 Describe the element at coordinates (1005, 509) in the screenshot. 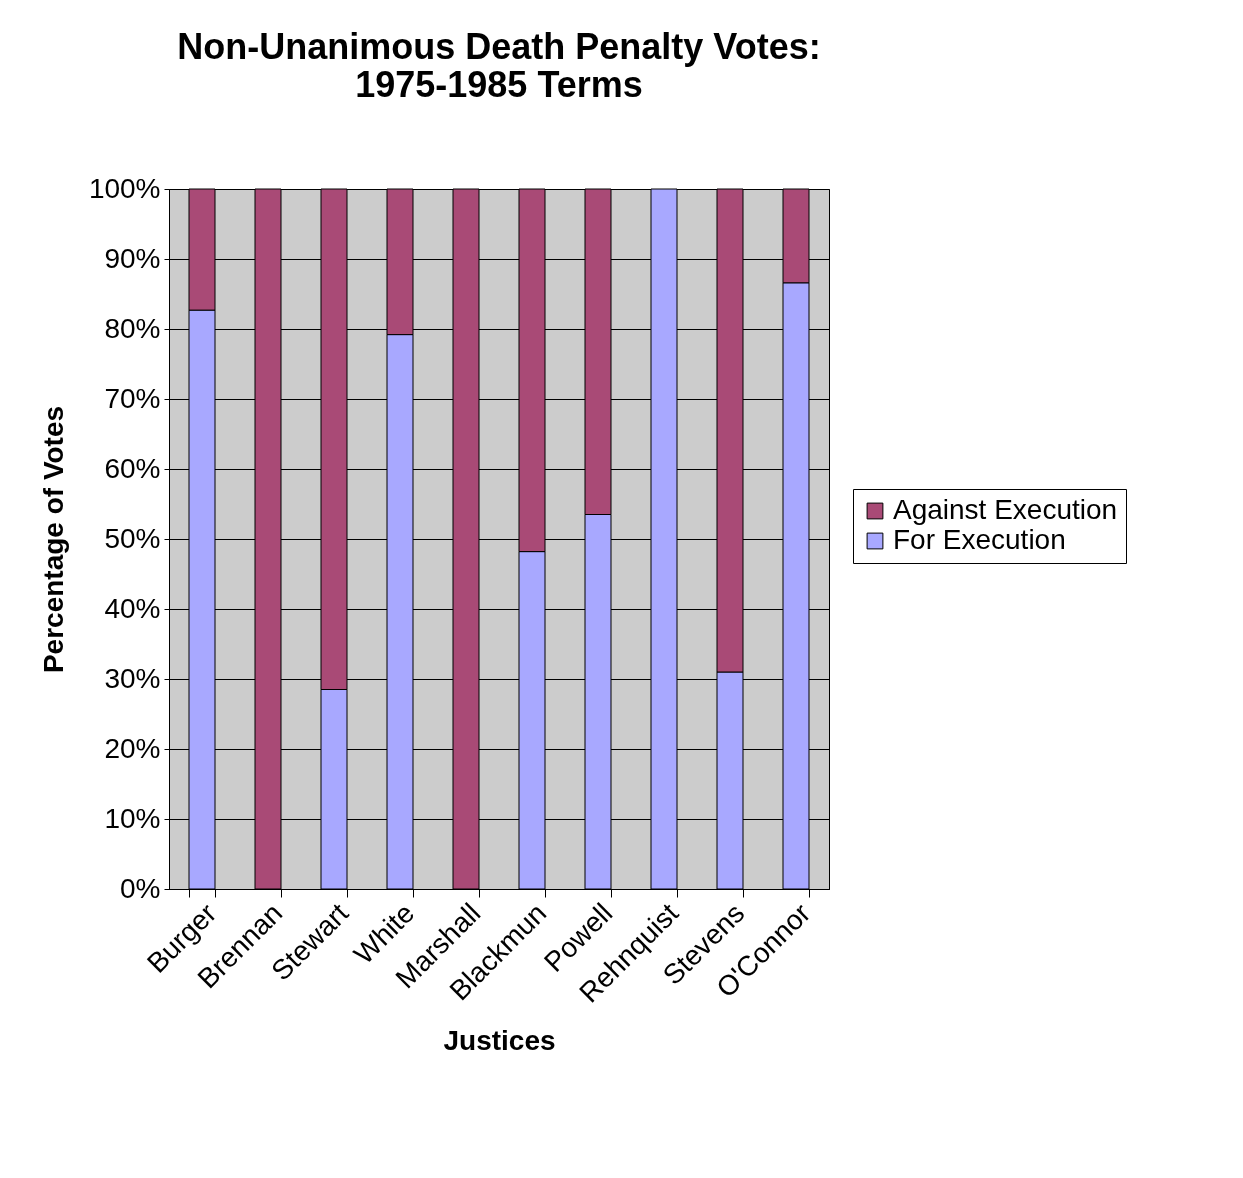

I see `legend-label: Against Execution` at that location.